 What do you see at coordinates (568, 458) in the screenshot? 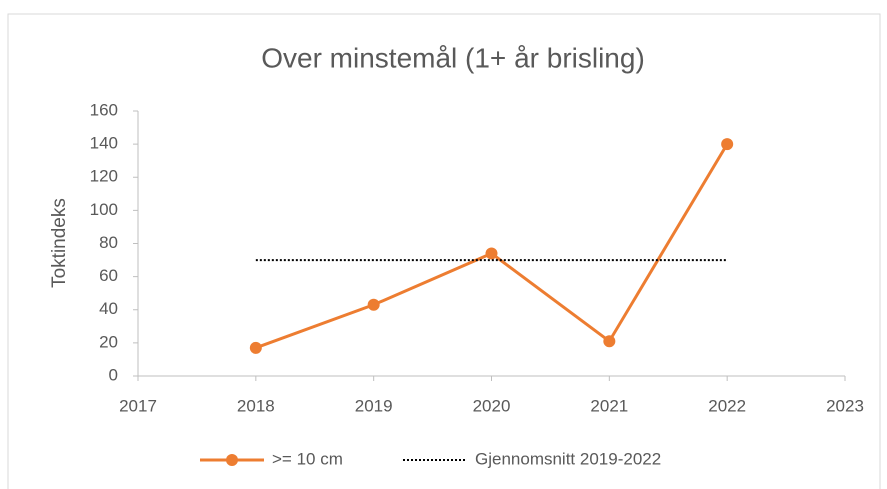
I see `legend-label: Gjennomsnitt 2019-2022` at bounding box center [568, 458].